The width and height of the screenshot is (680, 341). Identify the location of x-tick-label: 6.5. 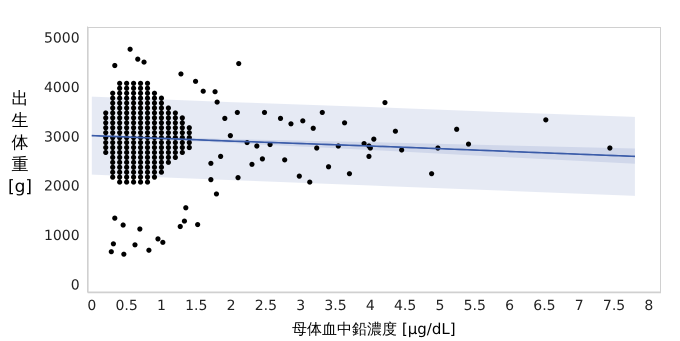
(544, 306).